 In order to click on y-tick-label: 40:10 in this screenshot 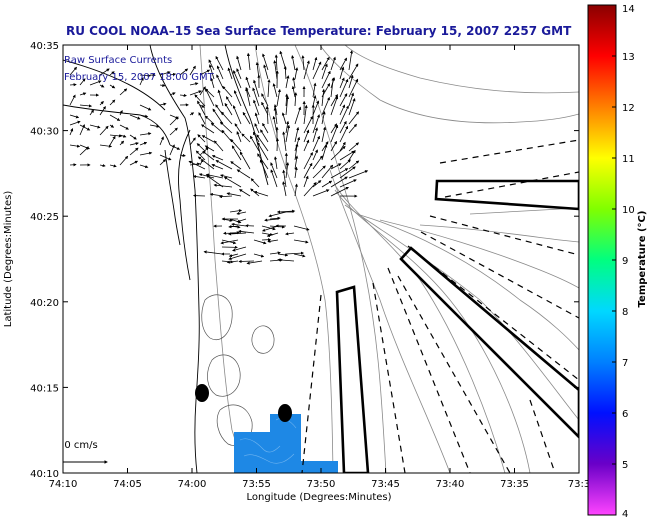, I will do `click(44, 474)`.